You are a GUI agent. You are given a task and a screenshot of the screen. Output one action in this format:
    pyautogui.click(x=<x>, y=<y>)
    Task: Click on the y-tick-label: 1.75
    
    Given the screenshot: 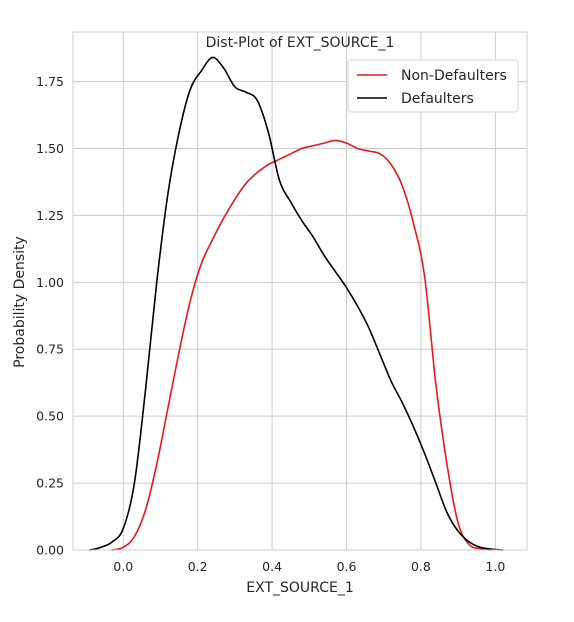 What is the action you would take?
    pyautogui.click(x=50, y=81)
    